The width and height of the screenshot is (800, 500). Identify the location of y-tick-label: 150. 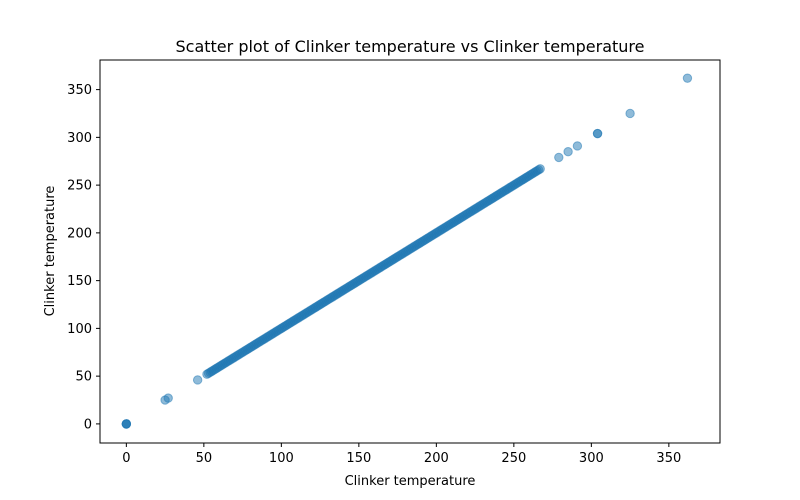
(79, 281).